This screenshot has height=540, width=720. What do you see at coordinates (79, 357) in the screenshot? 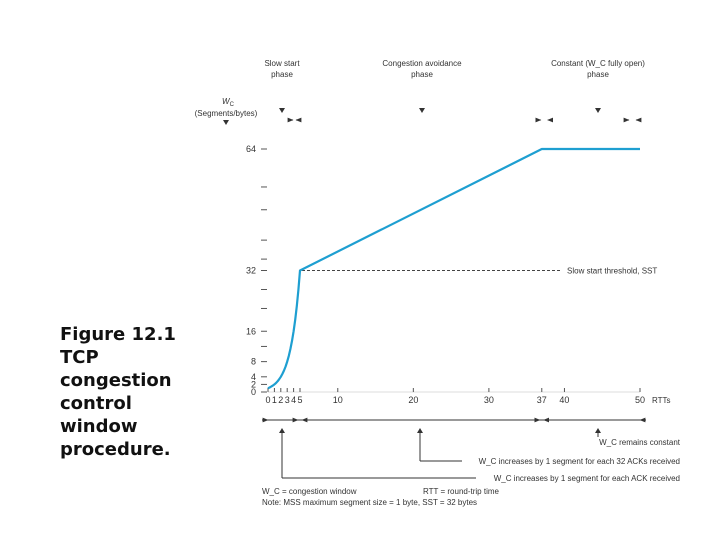
I see `caption-line: TCP` at bounding box center [79, 357].